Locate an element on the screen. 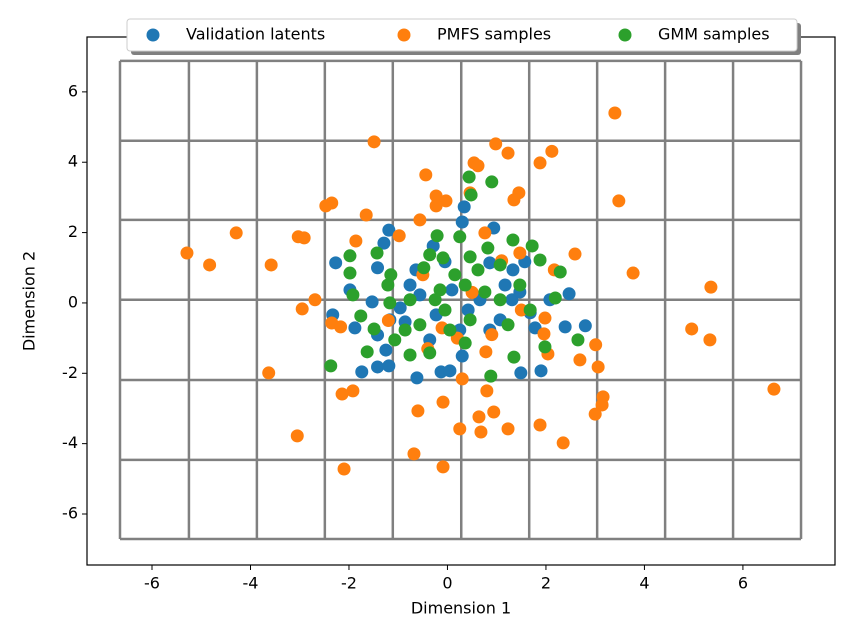 The width and height of the screenshot is (856, 642). y-tick-label: -2 is located at coordinates (70, 372).